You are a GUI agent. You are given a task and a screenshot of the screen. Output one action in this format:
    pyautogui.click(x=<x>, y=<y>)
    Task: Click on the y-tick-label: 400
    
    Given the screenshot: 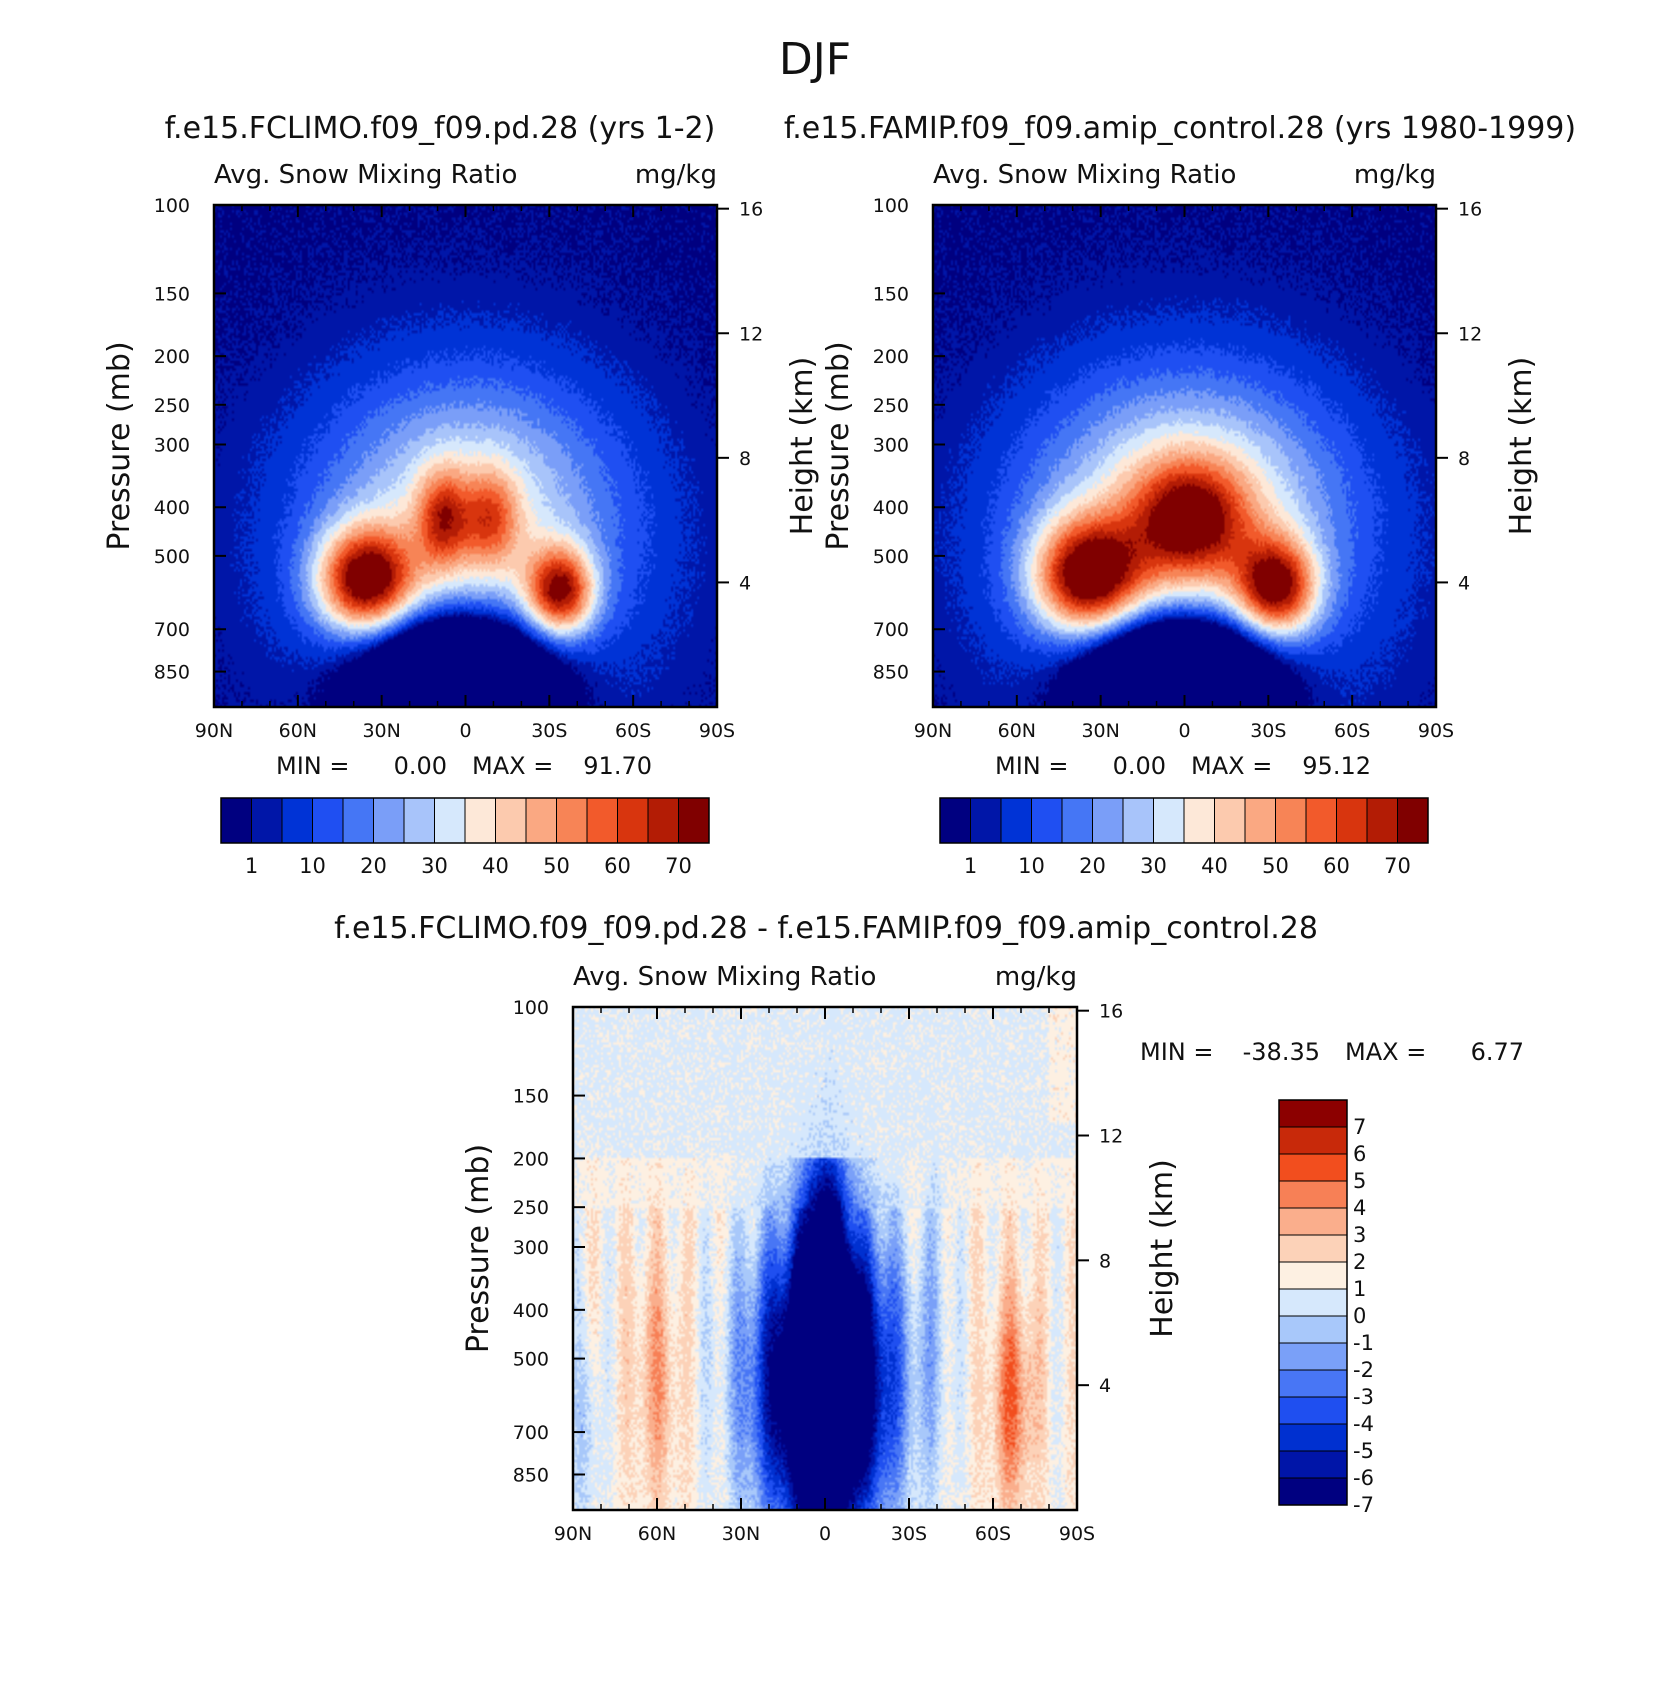 What is the action you would take?
    pyautogui.click(x=172, y=508)
    